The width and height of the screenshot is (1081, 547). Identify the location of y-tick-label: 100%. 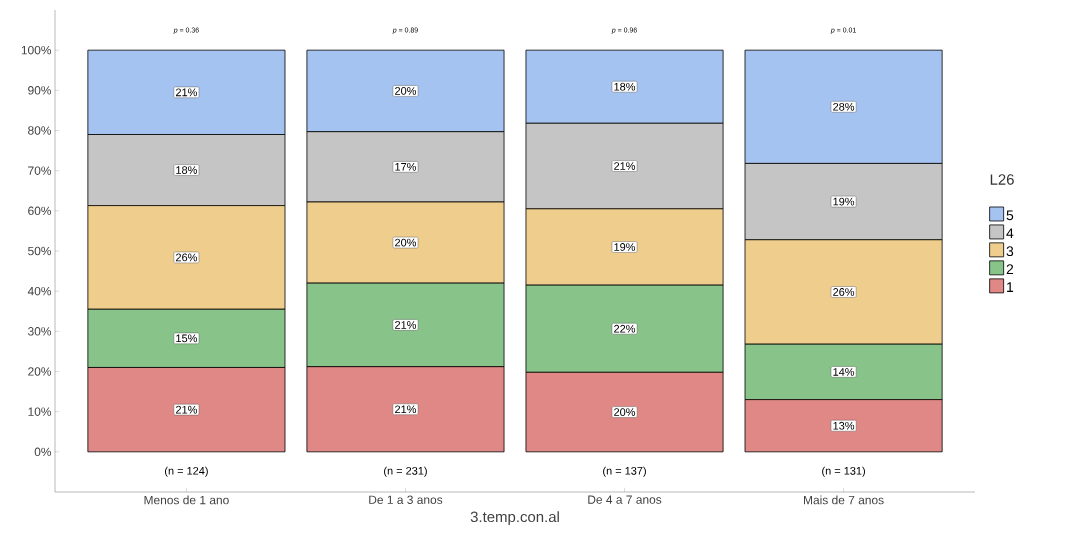
(36, 50).